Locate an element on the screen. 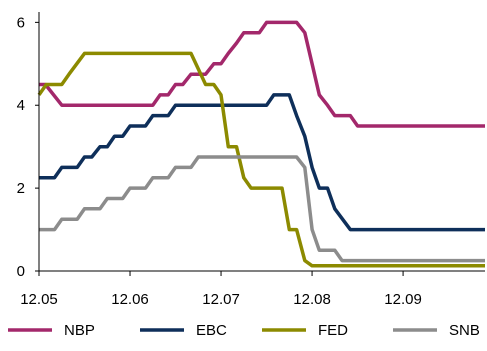 This screenshot has width=487, height=351. y-tick-label: 4 is located at coordinates (21, 105).